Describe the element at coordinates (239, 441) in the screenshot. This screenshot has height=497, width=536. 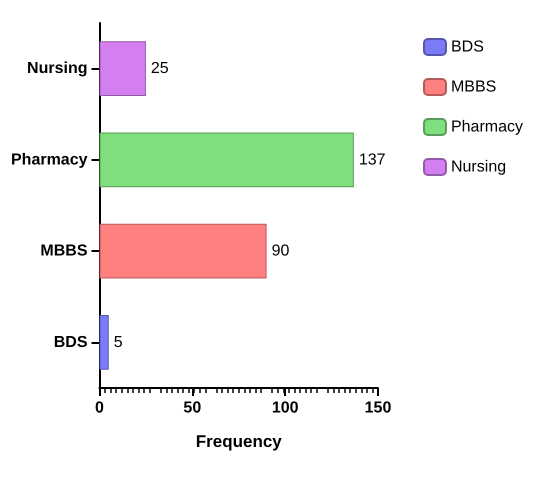
I see `x-axis-title: Frequency` at that location.